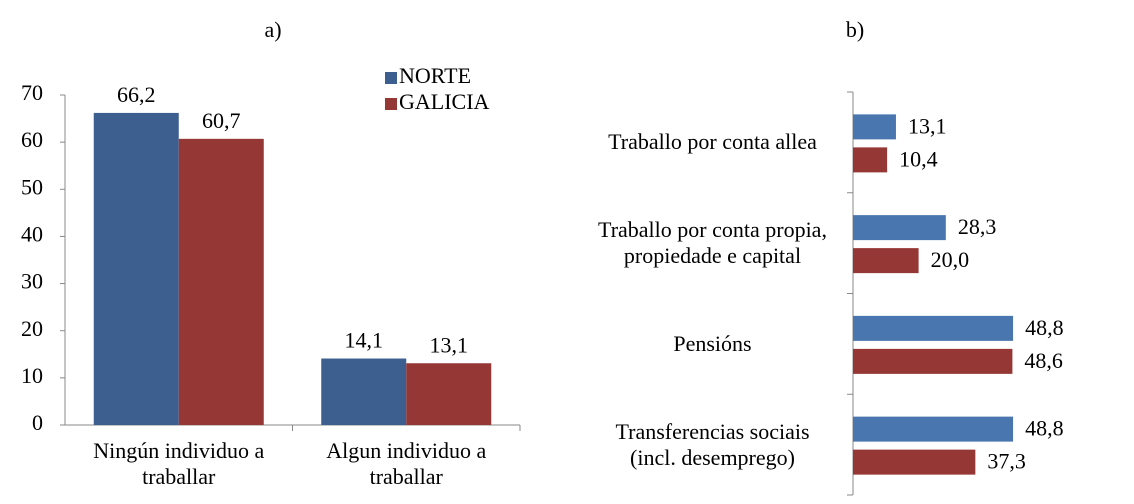 Image resolution: width=1134 pixels, height=504 pixels. Describe the element at coordinates (179, 463) in the screenshot. I see `x-tick-label: Ningún individuo a traballar` at that location.